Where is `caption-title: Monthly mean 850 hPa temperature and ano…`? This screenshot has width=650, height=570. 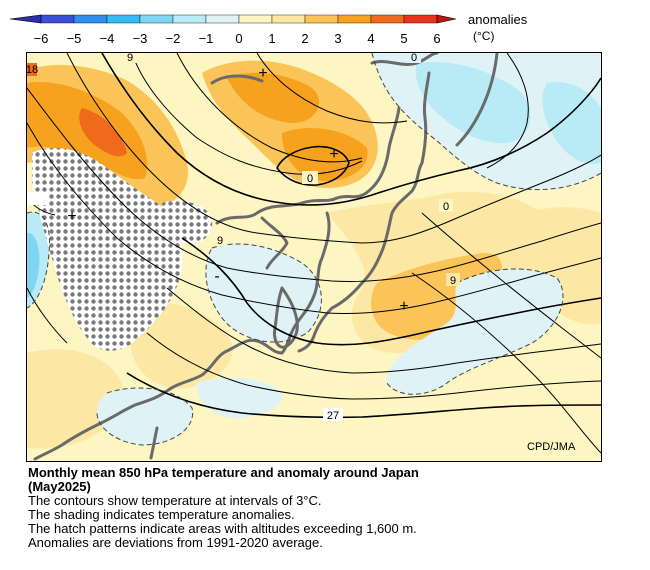
caption-title: Monthly mean 850 hPa temperature and ano… is located at coordinates (223, 472).